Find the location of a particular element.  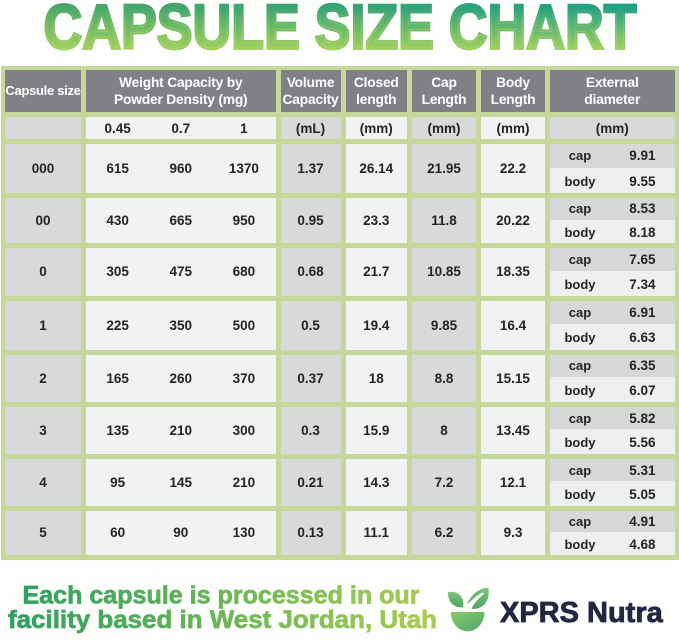

svg-text: XPRS Nutra is located at coordinates (582, 613).